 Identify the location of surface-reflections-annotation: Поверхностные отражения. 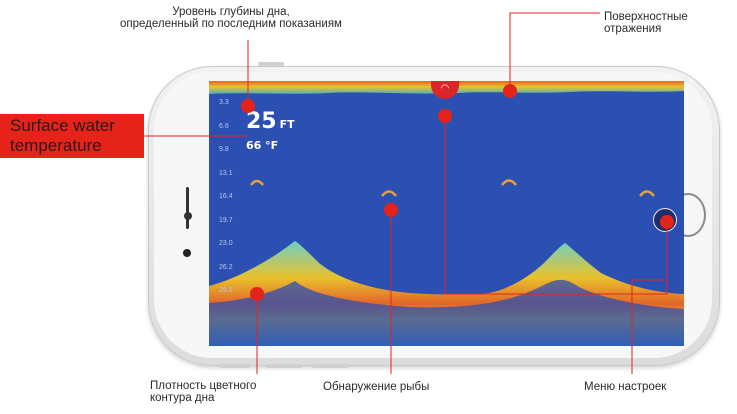
(646, 23).